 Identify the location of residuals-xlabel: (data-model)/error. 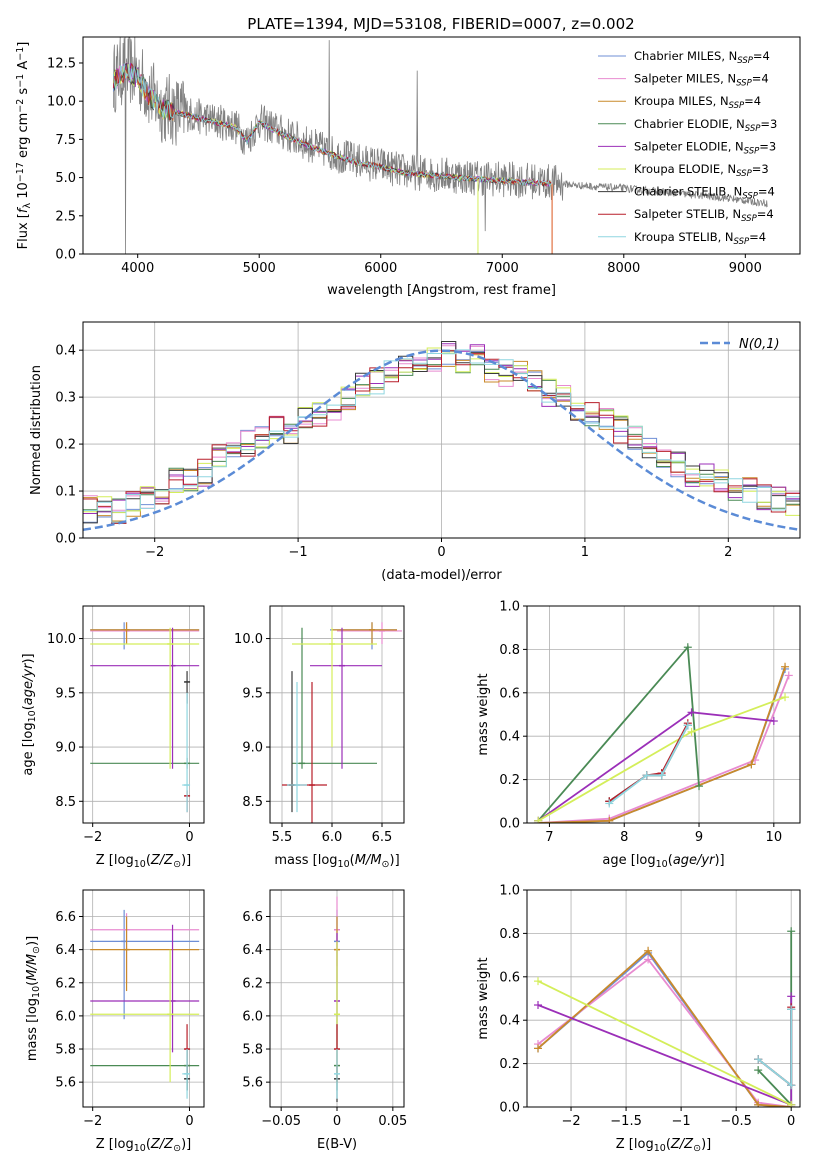
(441, 575).